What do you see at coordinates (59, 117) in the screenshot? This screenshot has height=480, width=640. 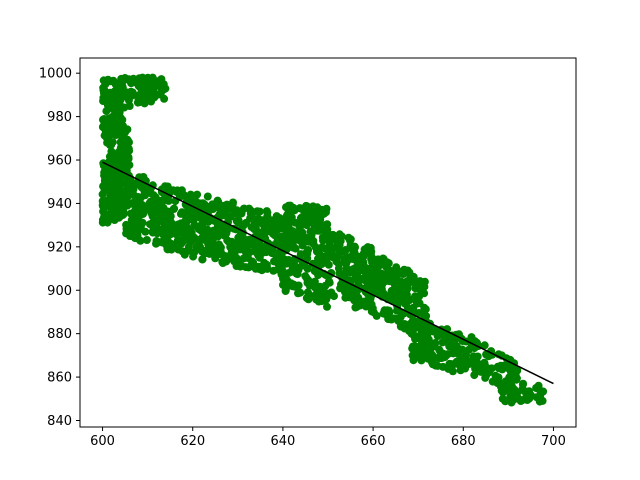 I see `y-tick-label: 980` at bounding box center [59, 117].